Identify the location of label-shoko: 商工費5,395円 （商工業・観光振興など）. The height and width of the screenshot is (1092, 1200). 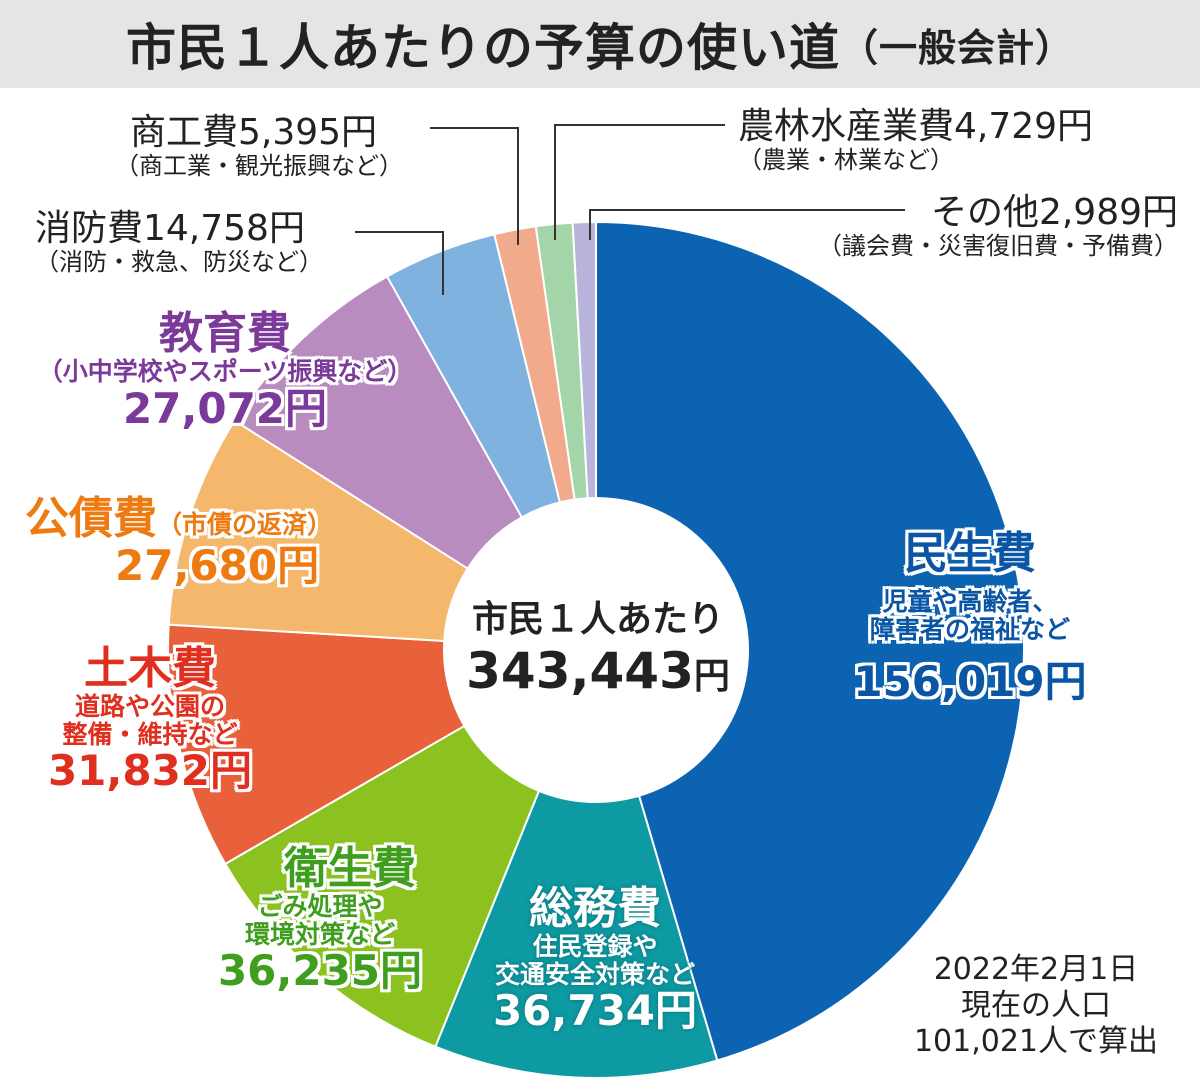
(259, 146).